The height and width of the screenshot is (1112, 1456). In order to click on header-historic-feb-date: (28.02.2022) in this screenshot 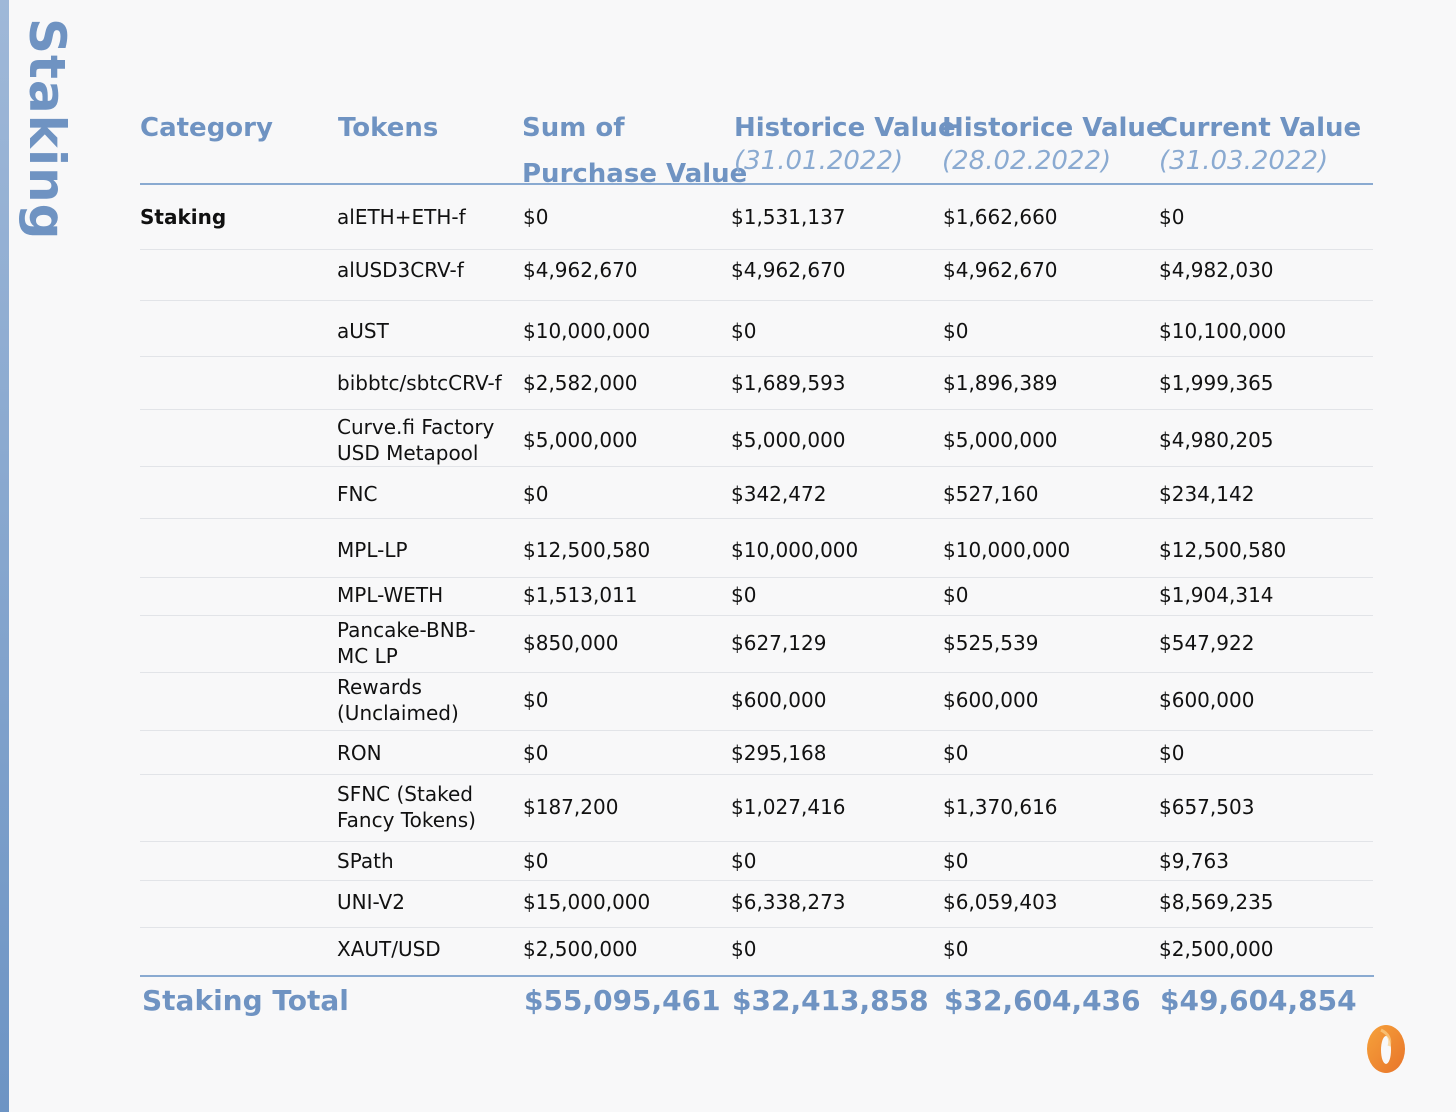, I will do `click(1027, 161)`.